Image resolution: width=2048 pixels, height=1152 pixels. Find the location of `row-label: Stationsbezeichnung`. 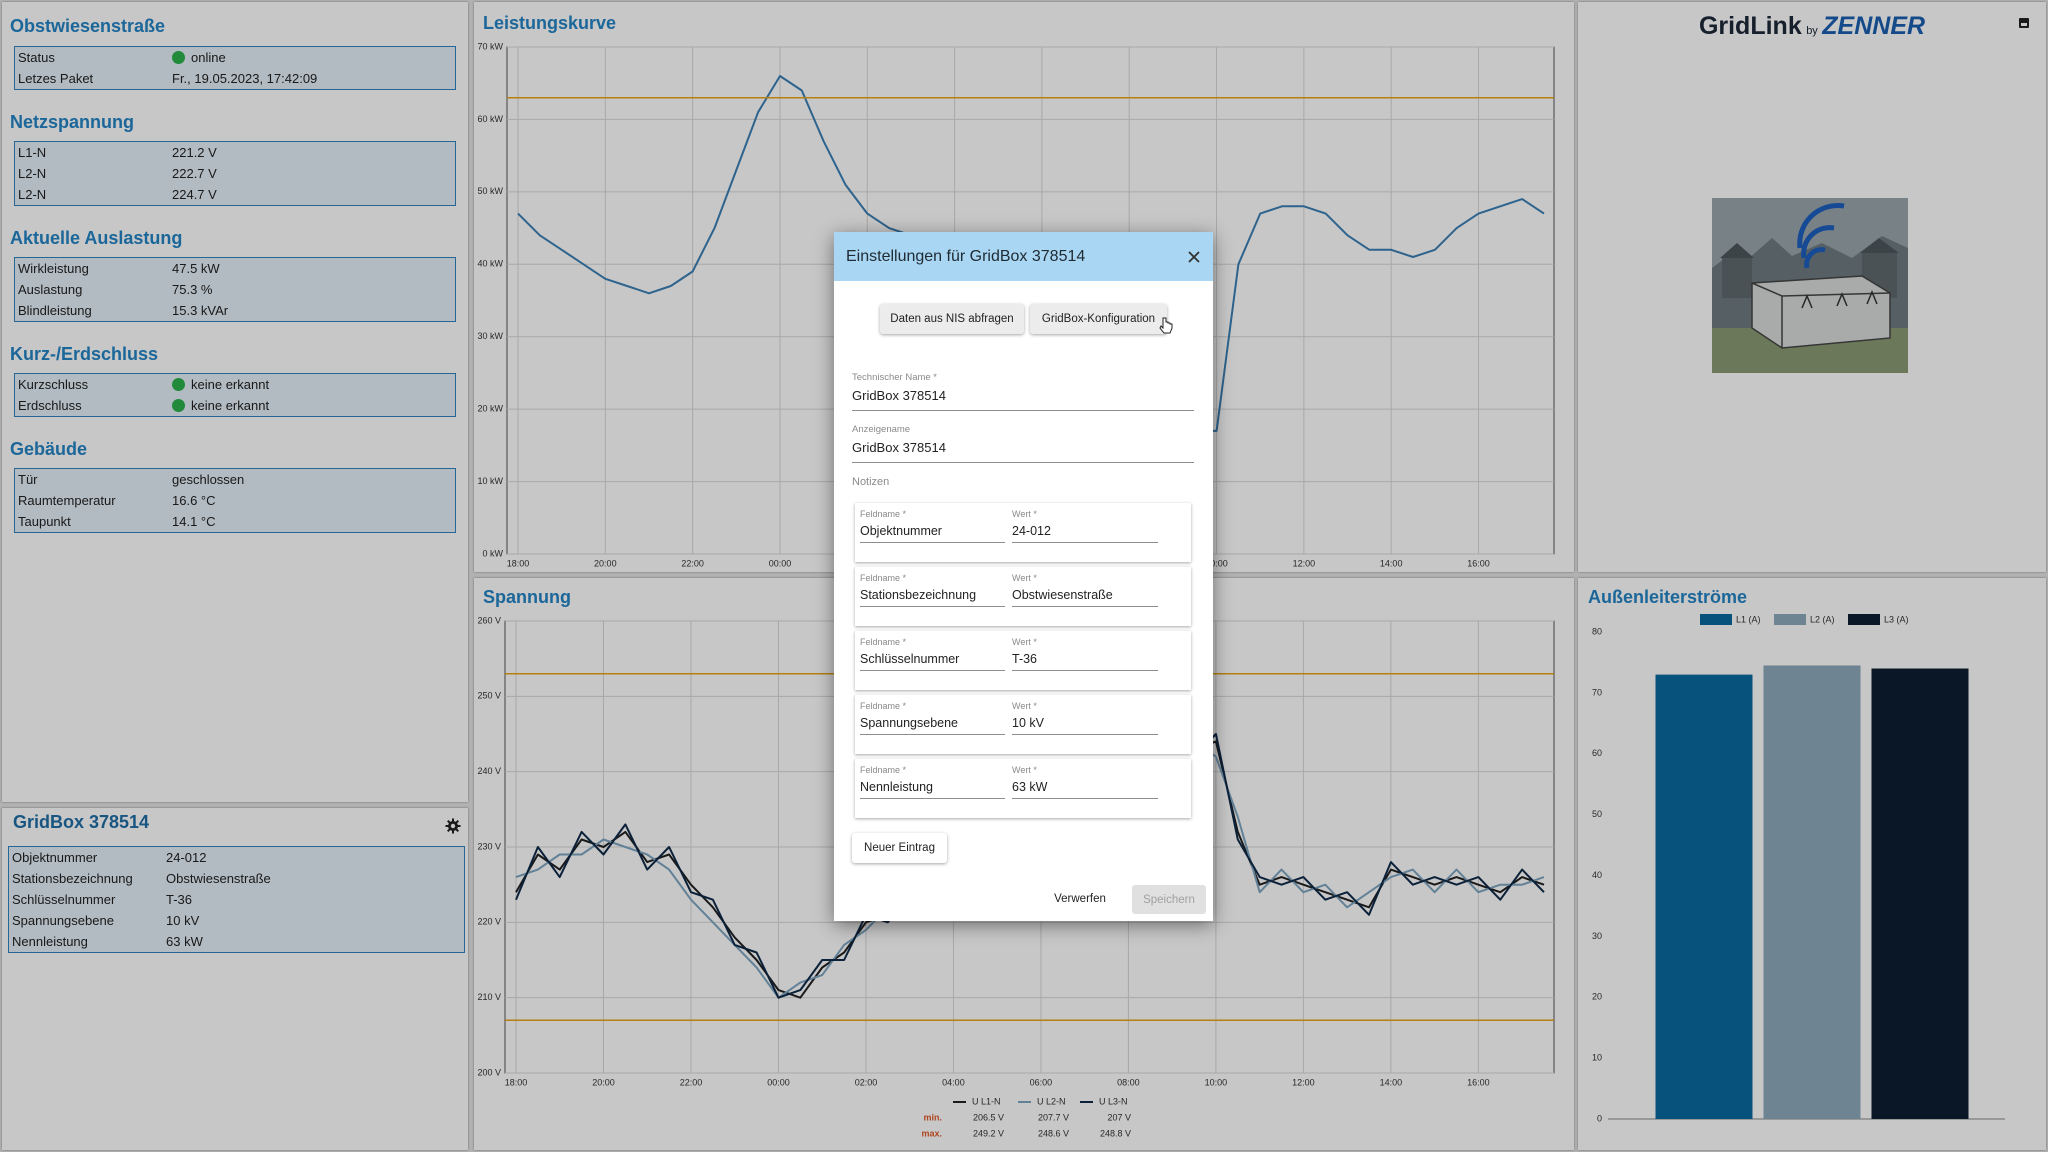

row-label: Stationsbezeichnung is located at coordinates (72, 878).